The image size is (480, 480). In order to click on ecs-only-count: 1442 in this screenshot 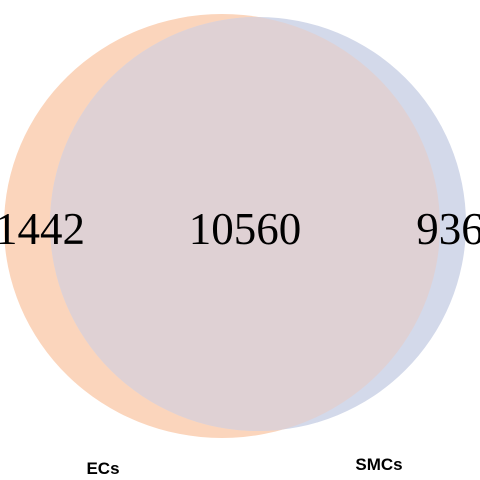, I will do `click(42, 229)`.